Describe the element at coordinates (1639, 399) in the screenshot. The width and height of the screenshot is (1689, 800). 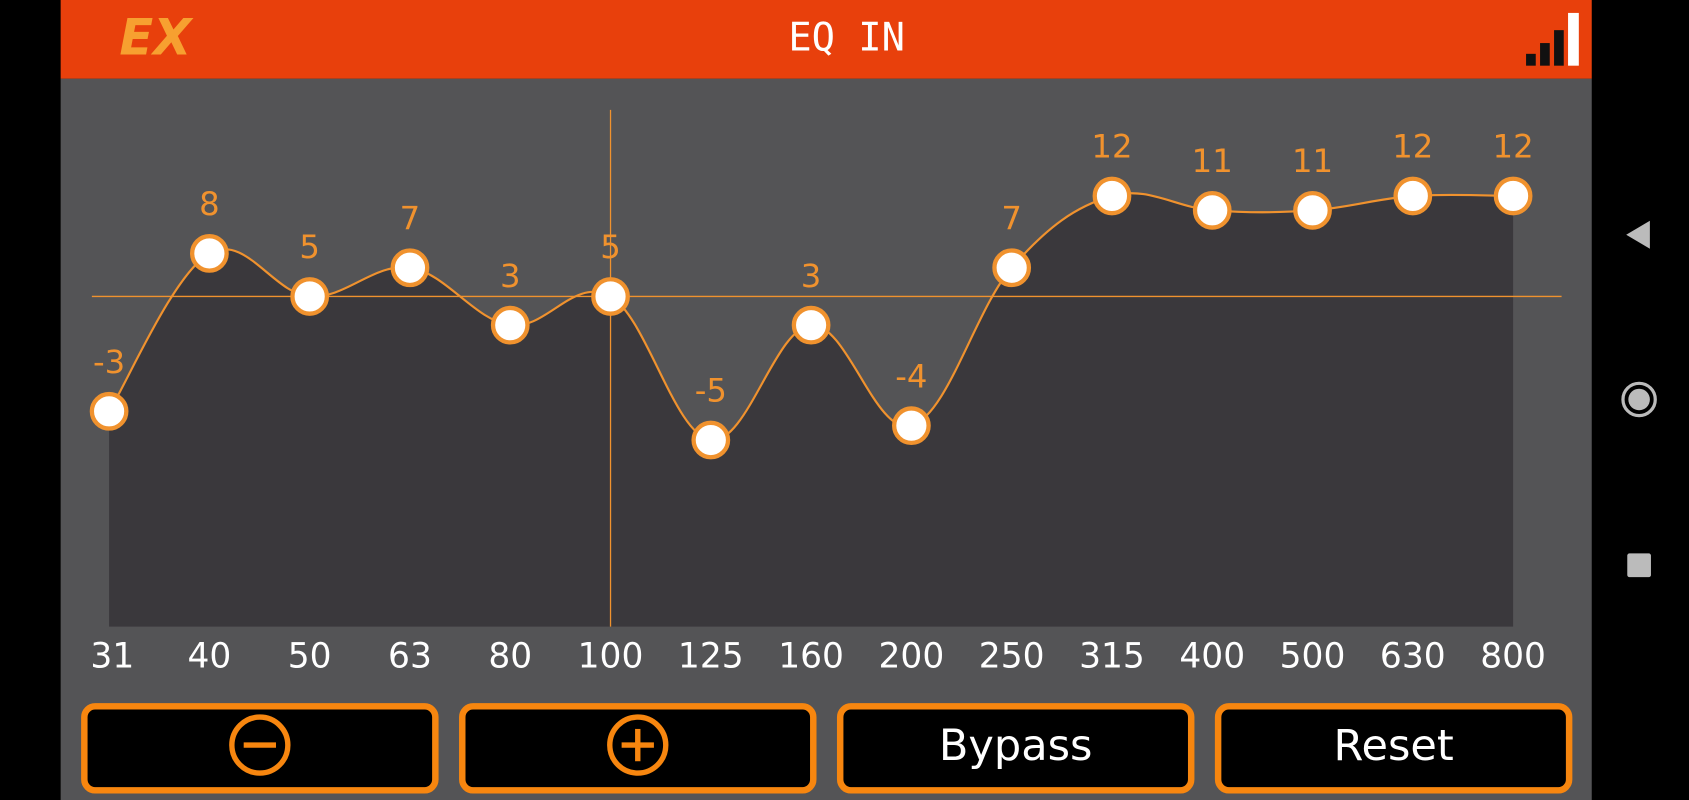
I see `nav-home` at that location.